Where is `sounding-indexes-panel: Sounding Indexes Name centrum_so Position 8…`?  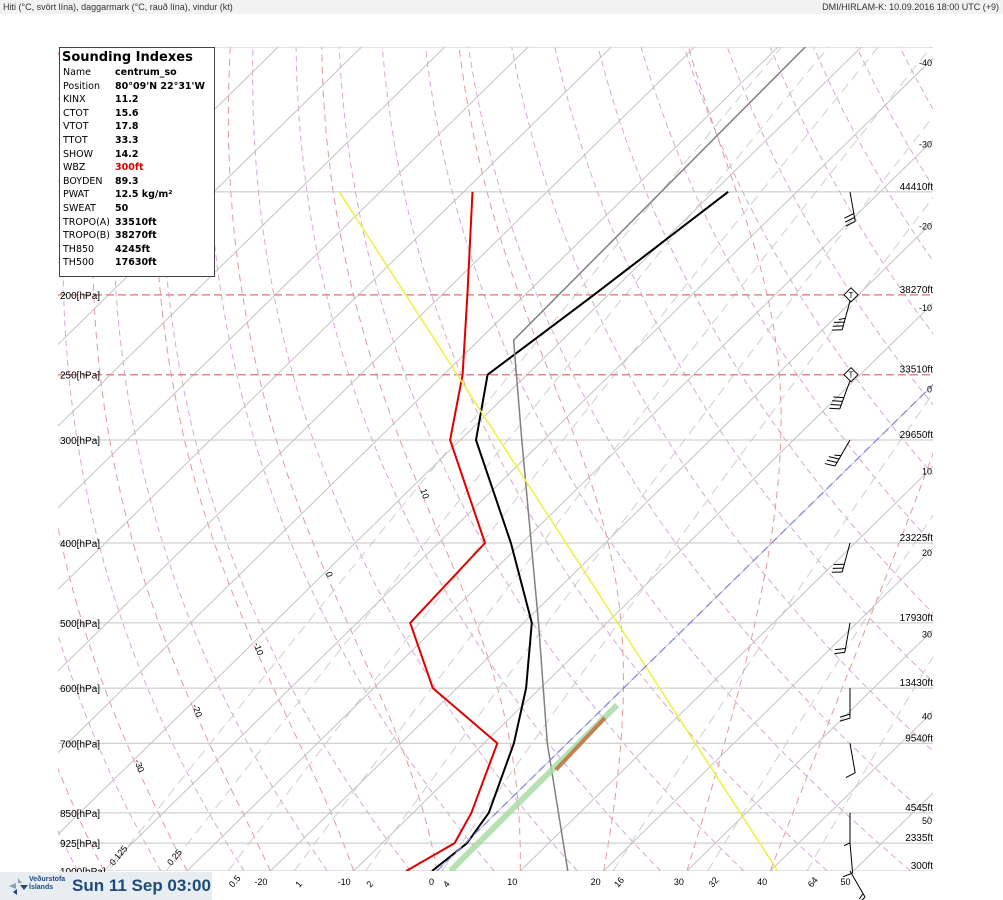
sounding-indexes-panel: Sounding Indexes Name centrum_so Position 8… is located at coordinates (137, 162).